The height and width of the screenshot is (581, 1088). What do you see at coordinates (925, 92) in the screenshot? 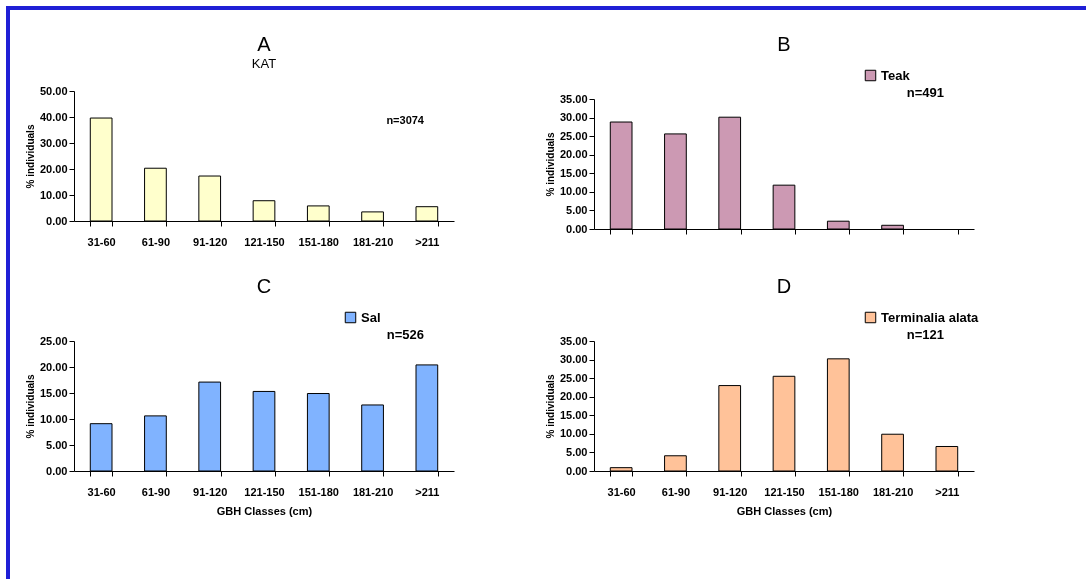
I see `annotation: n=491` at bounding box center [925, 92].